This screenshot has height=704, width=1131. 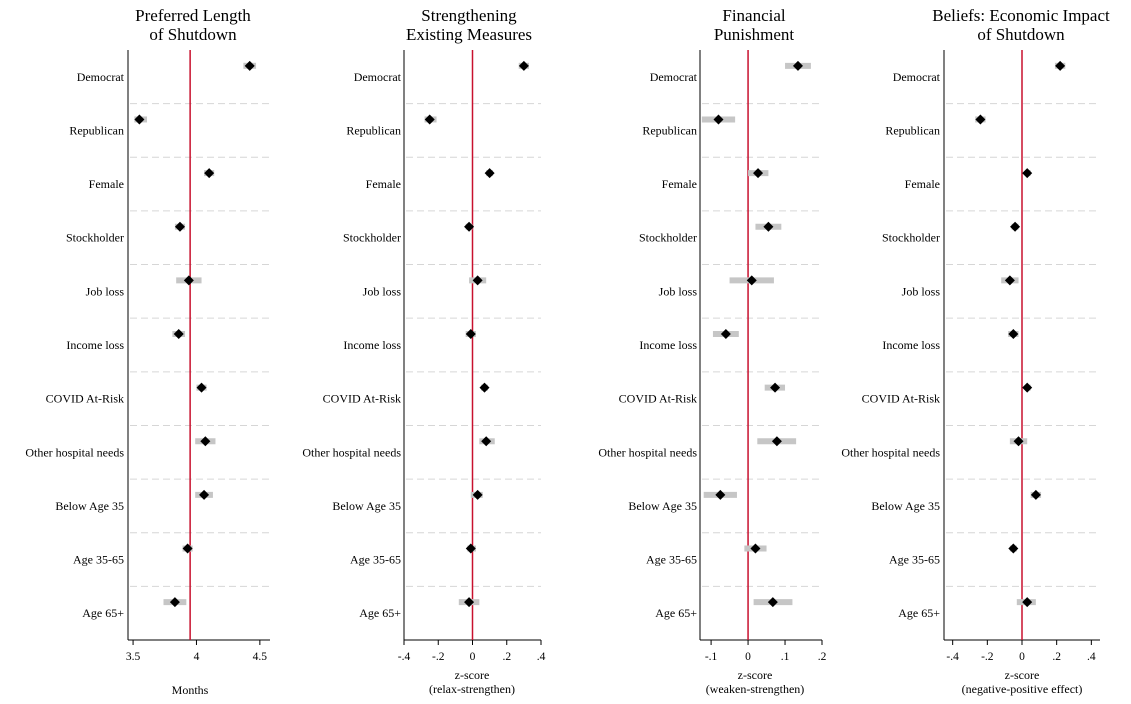 I want to click on x-tick-label: 4, so click(x=197, y=657).